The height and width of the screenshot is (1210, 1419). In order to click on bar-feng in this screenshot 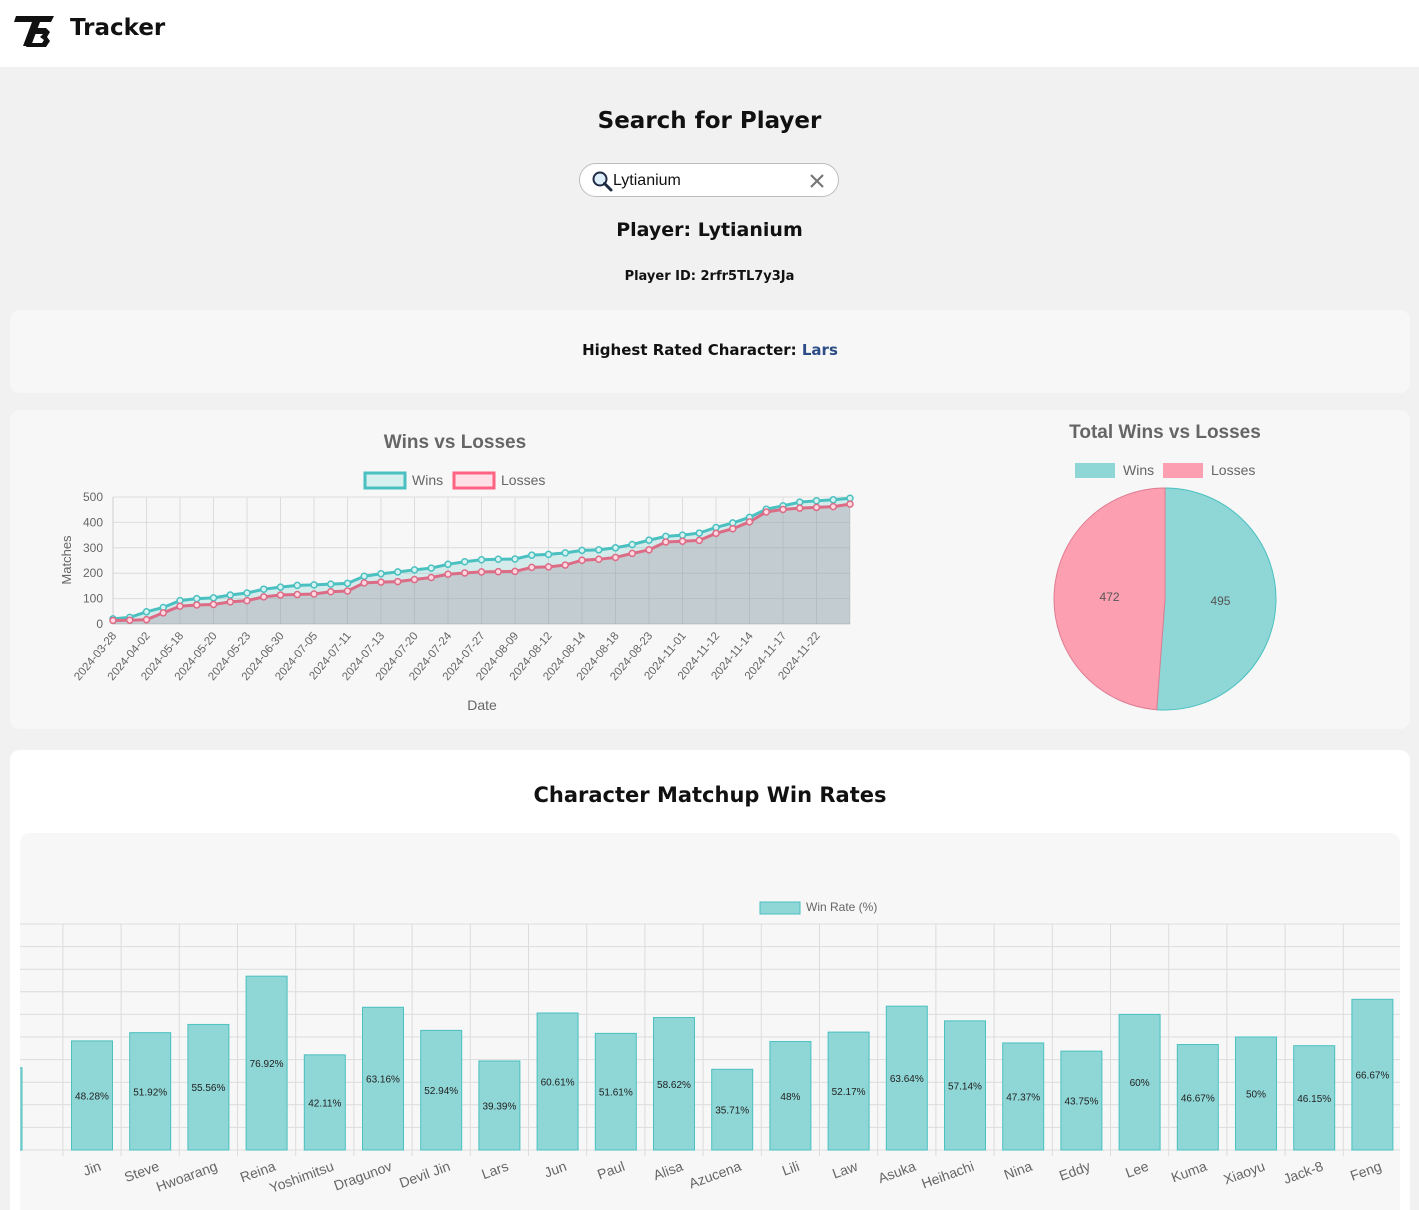, I will do `click(1372, 1074)`.